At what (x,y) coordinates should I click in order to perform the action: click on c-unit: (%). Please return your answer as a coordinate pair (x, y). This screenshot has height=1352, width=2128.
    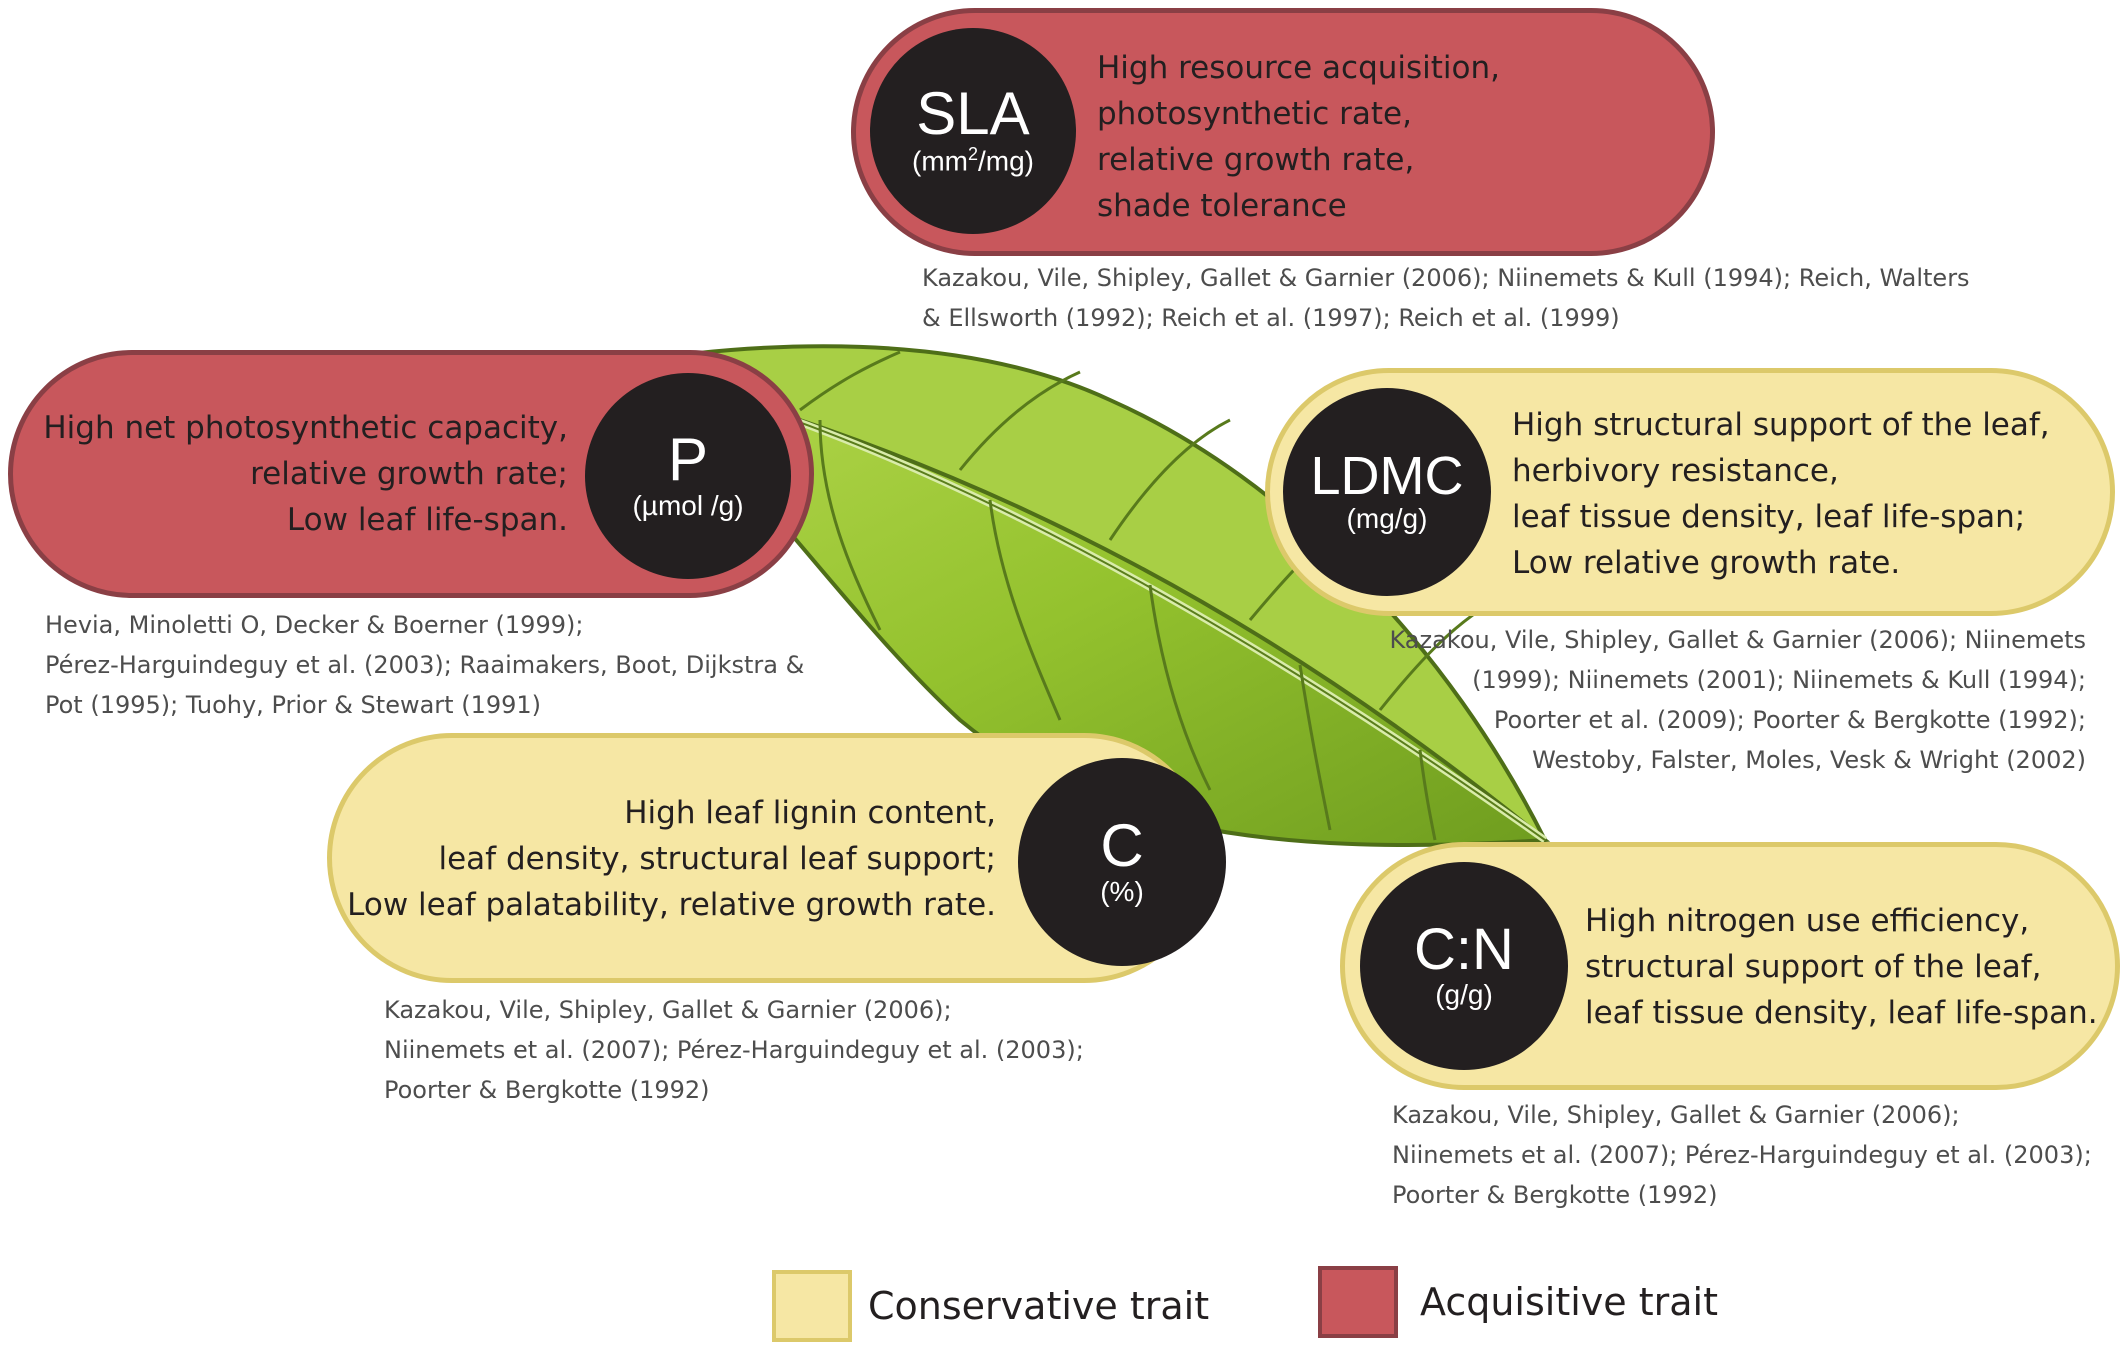
    Looking at the image, I should click on (1122, 891).